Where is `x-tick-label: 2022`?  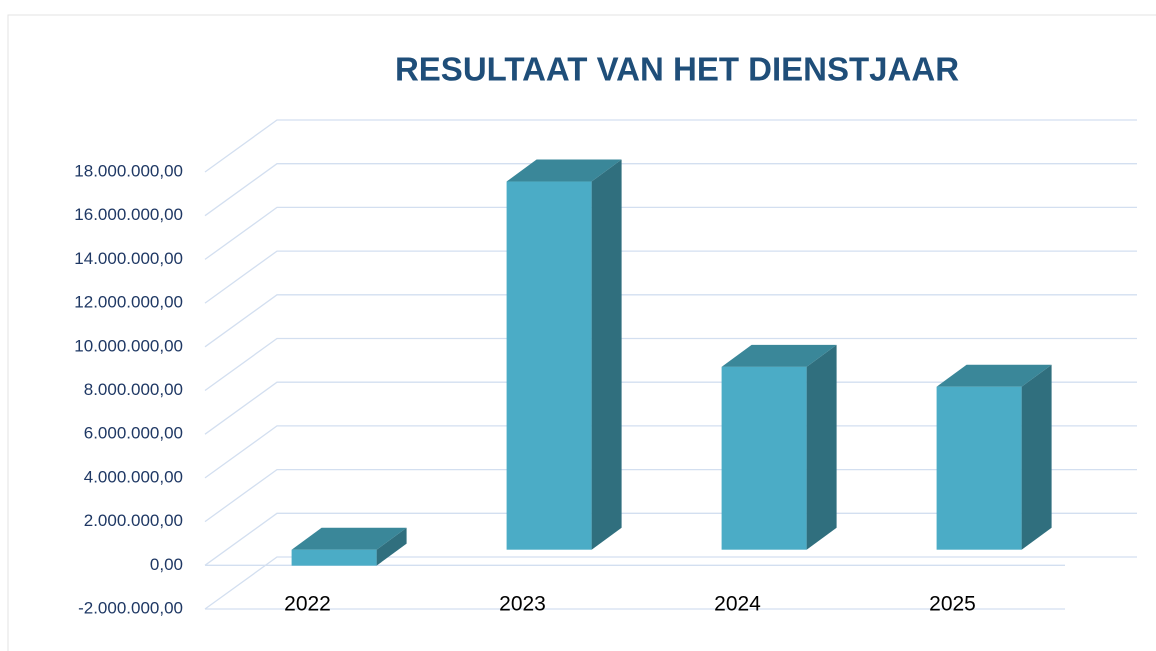 x-tick-label: 2022 is located at coordinates (307, 604).